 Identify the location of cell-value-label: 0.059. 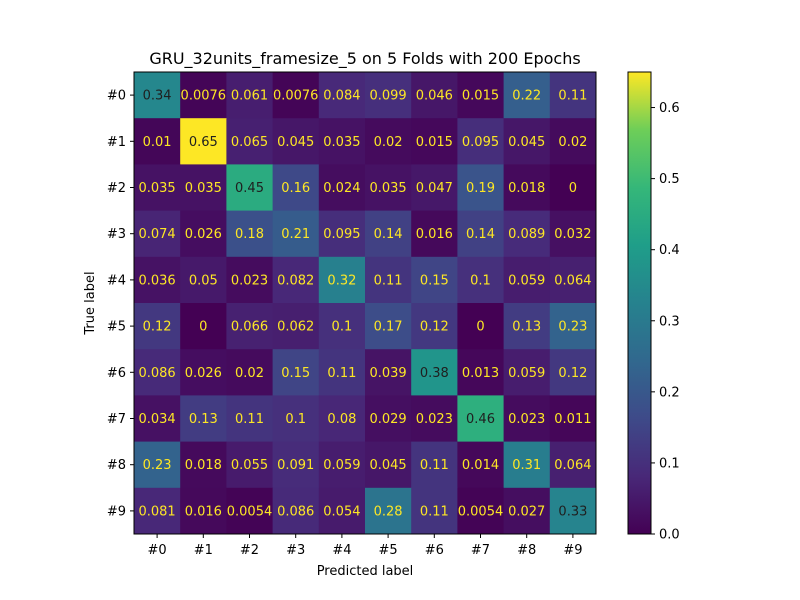
(526, 280).